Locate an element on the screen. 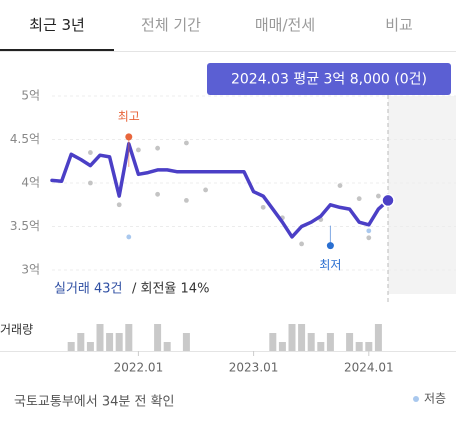 The width and height of the screenshot is (456, 424). legend-swatch is located at coordinates (416, 399).